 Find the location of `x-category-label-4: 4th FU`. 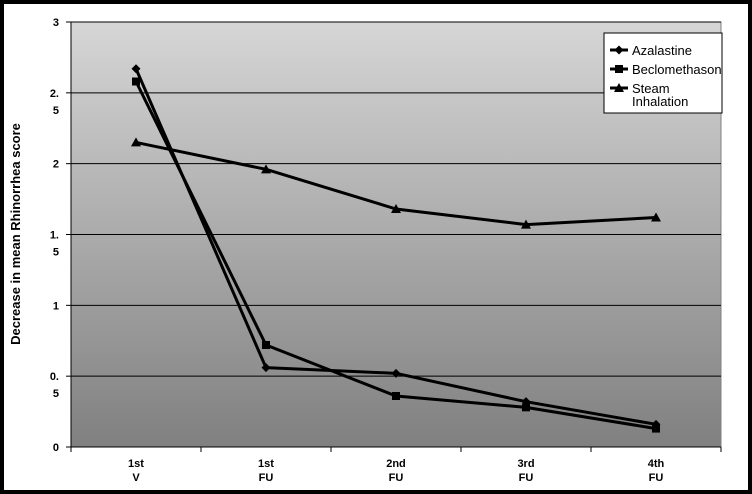

x-category-label-4: 4th FU is located at coordinates (656, 471).